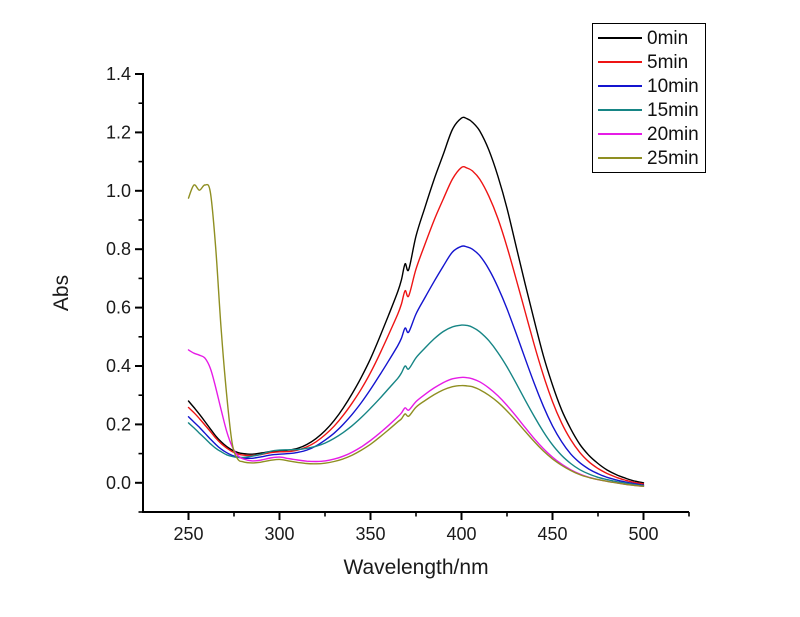 This screenshot has height=617, width=800. I want to click on legend-label: 25min, so click(673, 158).